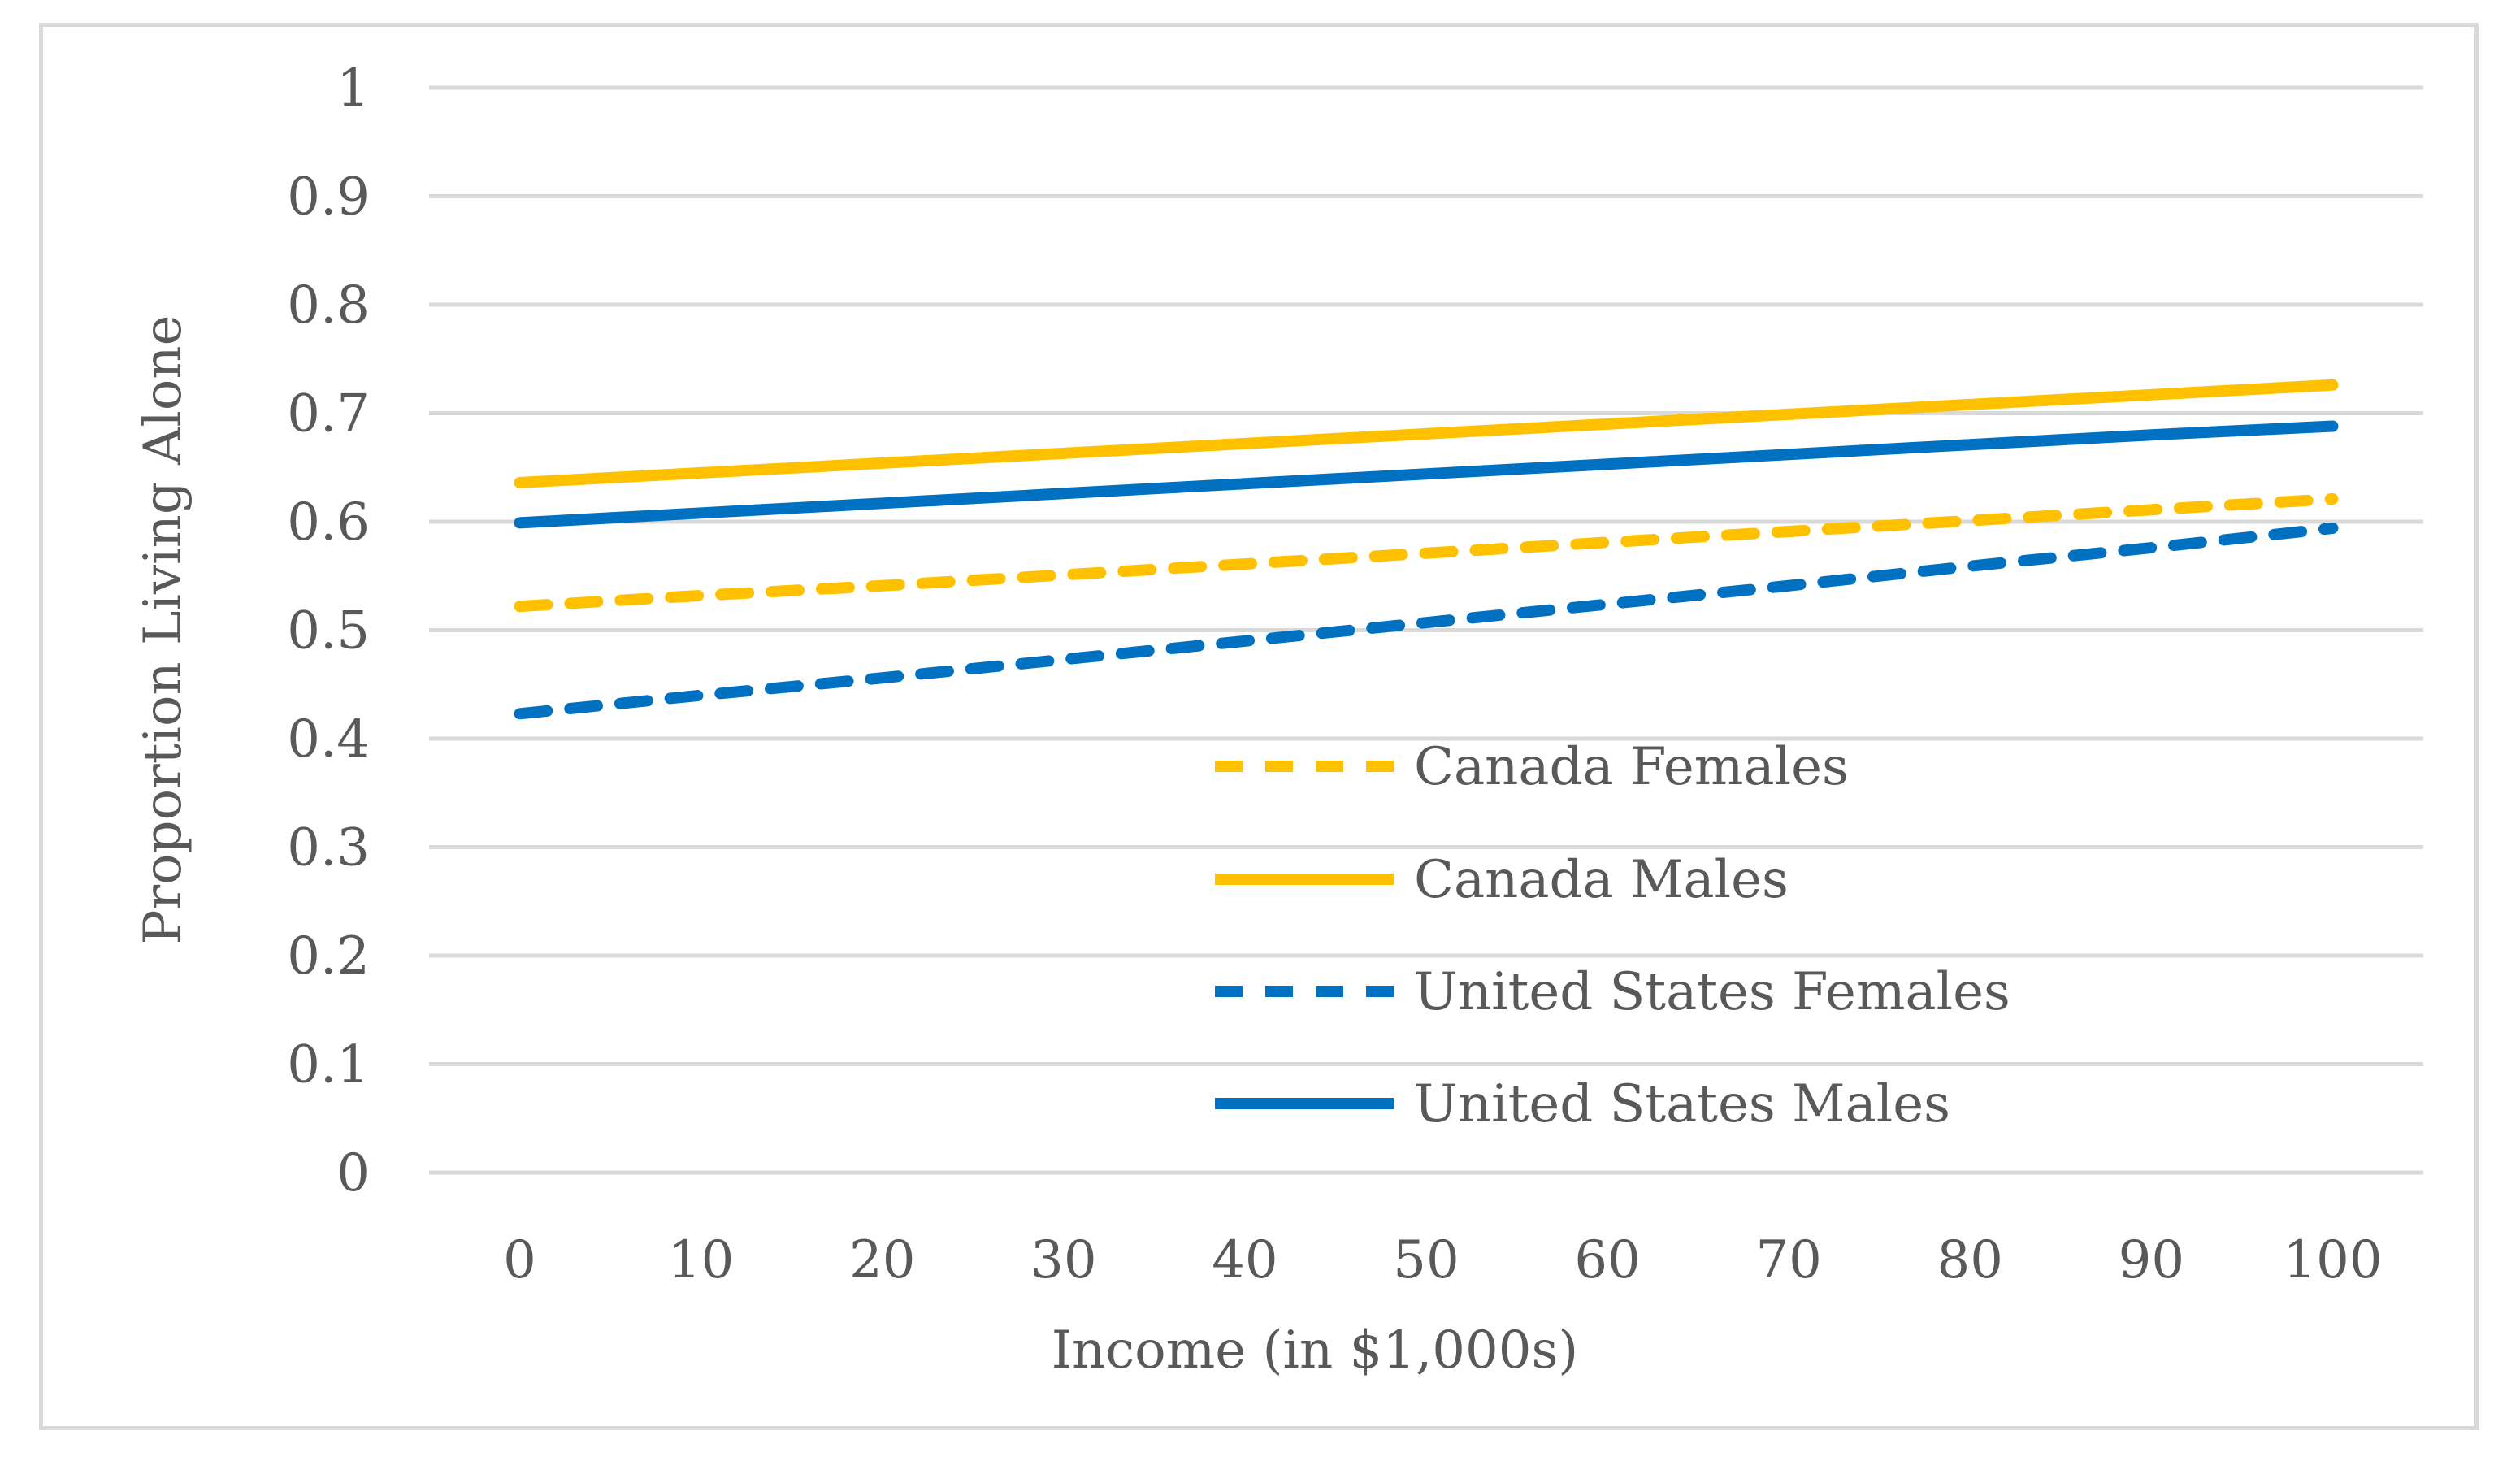 This screenshot has width=2520, height=1457. Describe the element at coordinates (519, 1260) in the screenshot. I see `x-tick-label: 0` at that location.